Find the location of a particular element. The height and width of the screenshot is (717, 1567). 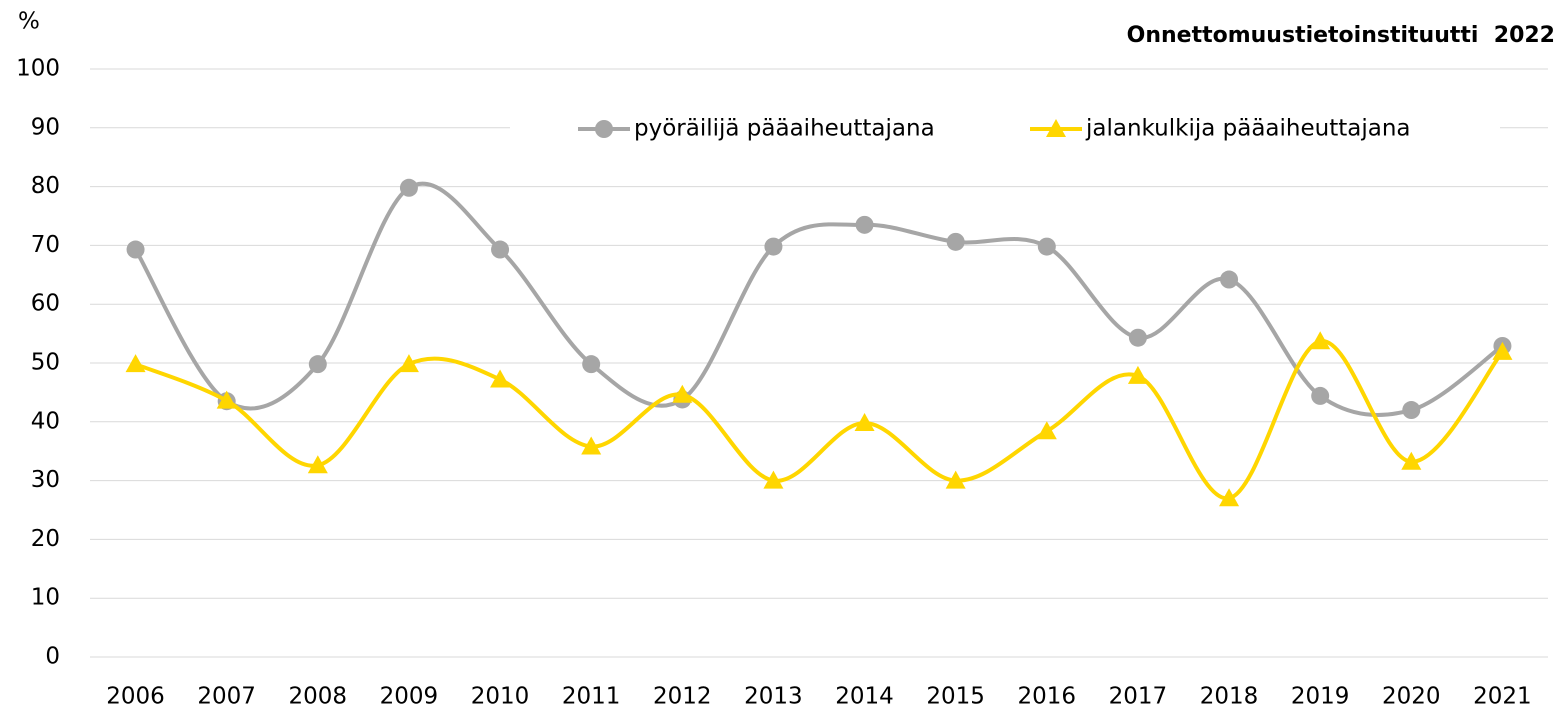

y-tick-label: 20 is located at coordinates (45, 539).